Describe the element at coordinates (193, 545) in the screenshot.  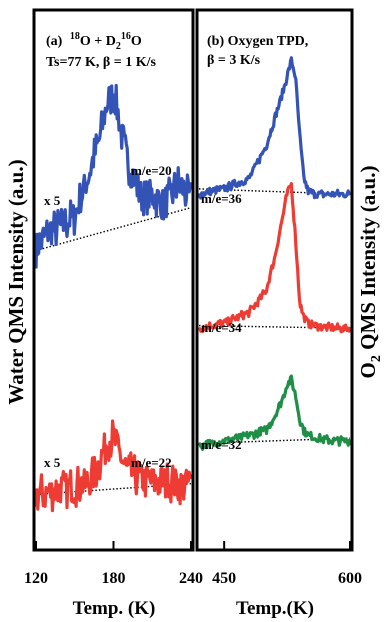
I see `axis-ticks` at that location.